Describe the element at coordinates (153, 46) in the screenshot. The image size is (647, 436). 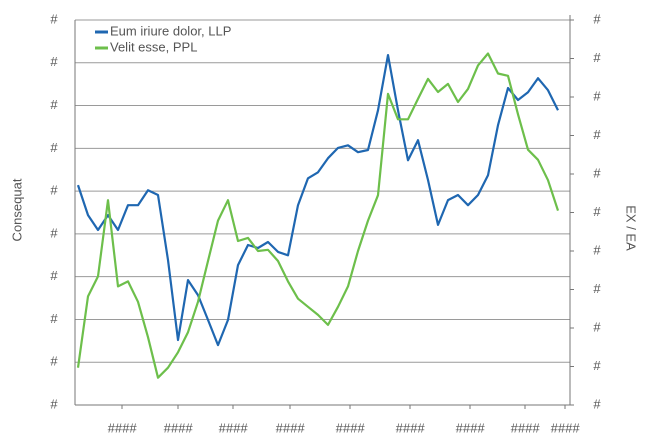
I see `legend-label: Velit esse, PPL` at that location.